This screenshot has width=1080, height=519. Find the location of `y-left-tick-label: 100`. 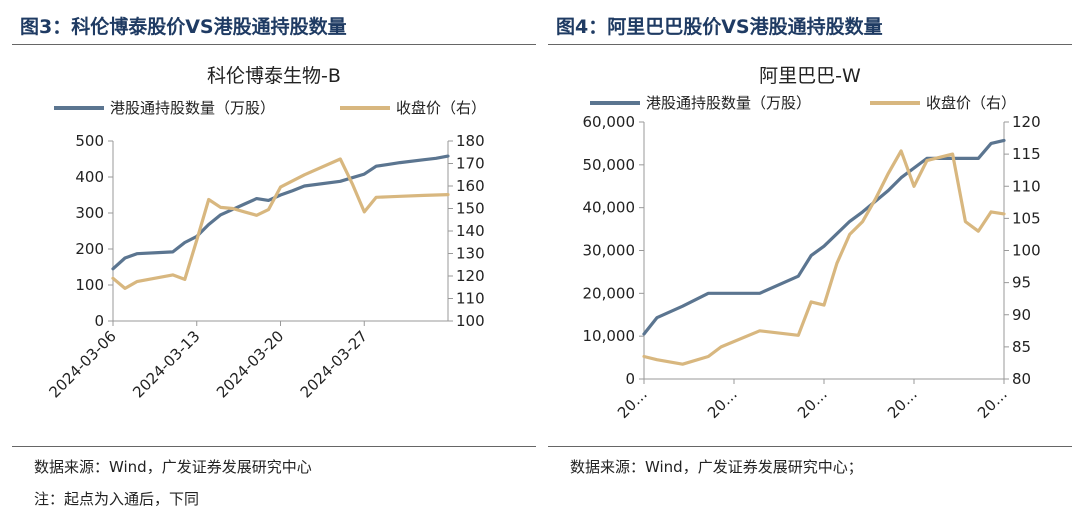

y-left-tick-label: 100 is located at coordinates (89, 285).